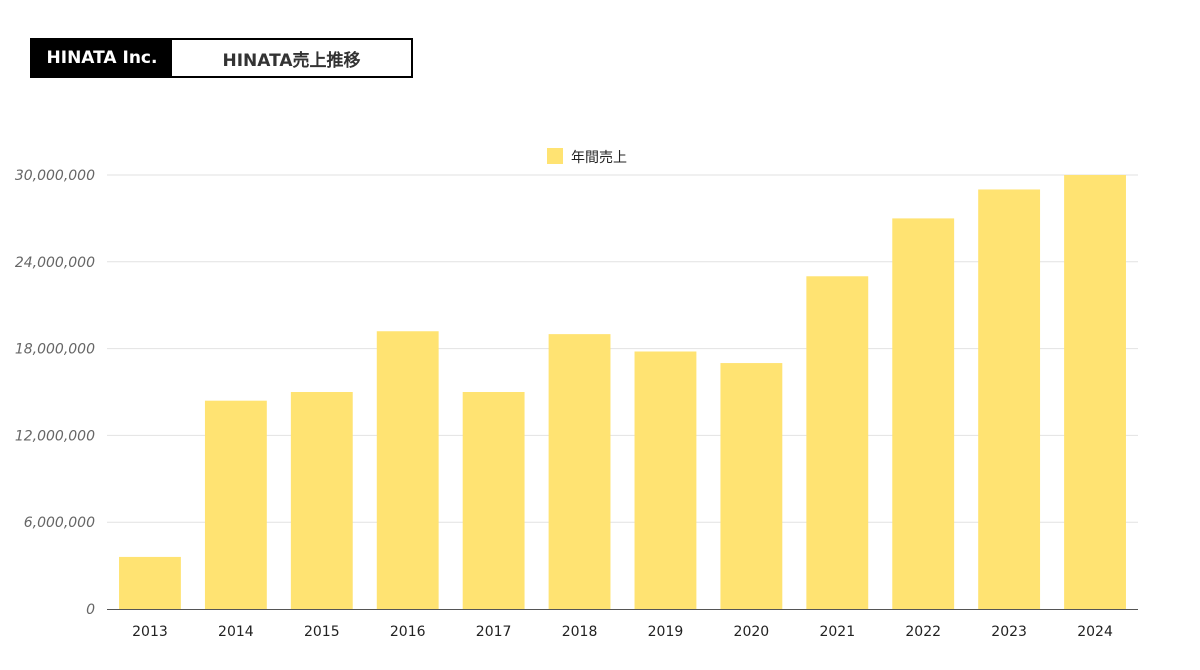 This screenshot has width=1200, height=670. What do you see at coordinates (291, 60) in the screenshot?
I see `chart-title: HINATA売上推移` at bounding box center [291, 60].